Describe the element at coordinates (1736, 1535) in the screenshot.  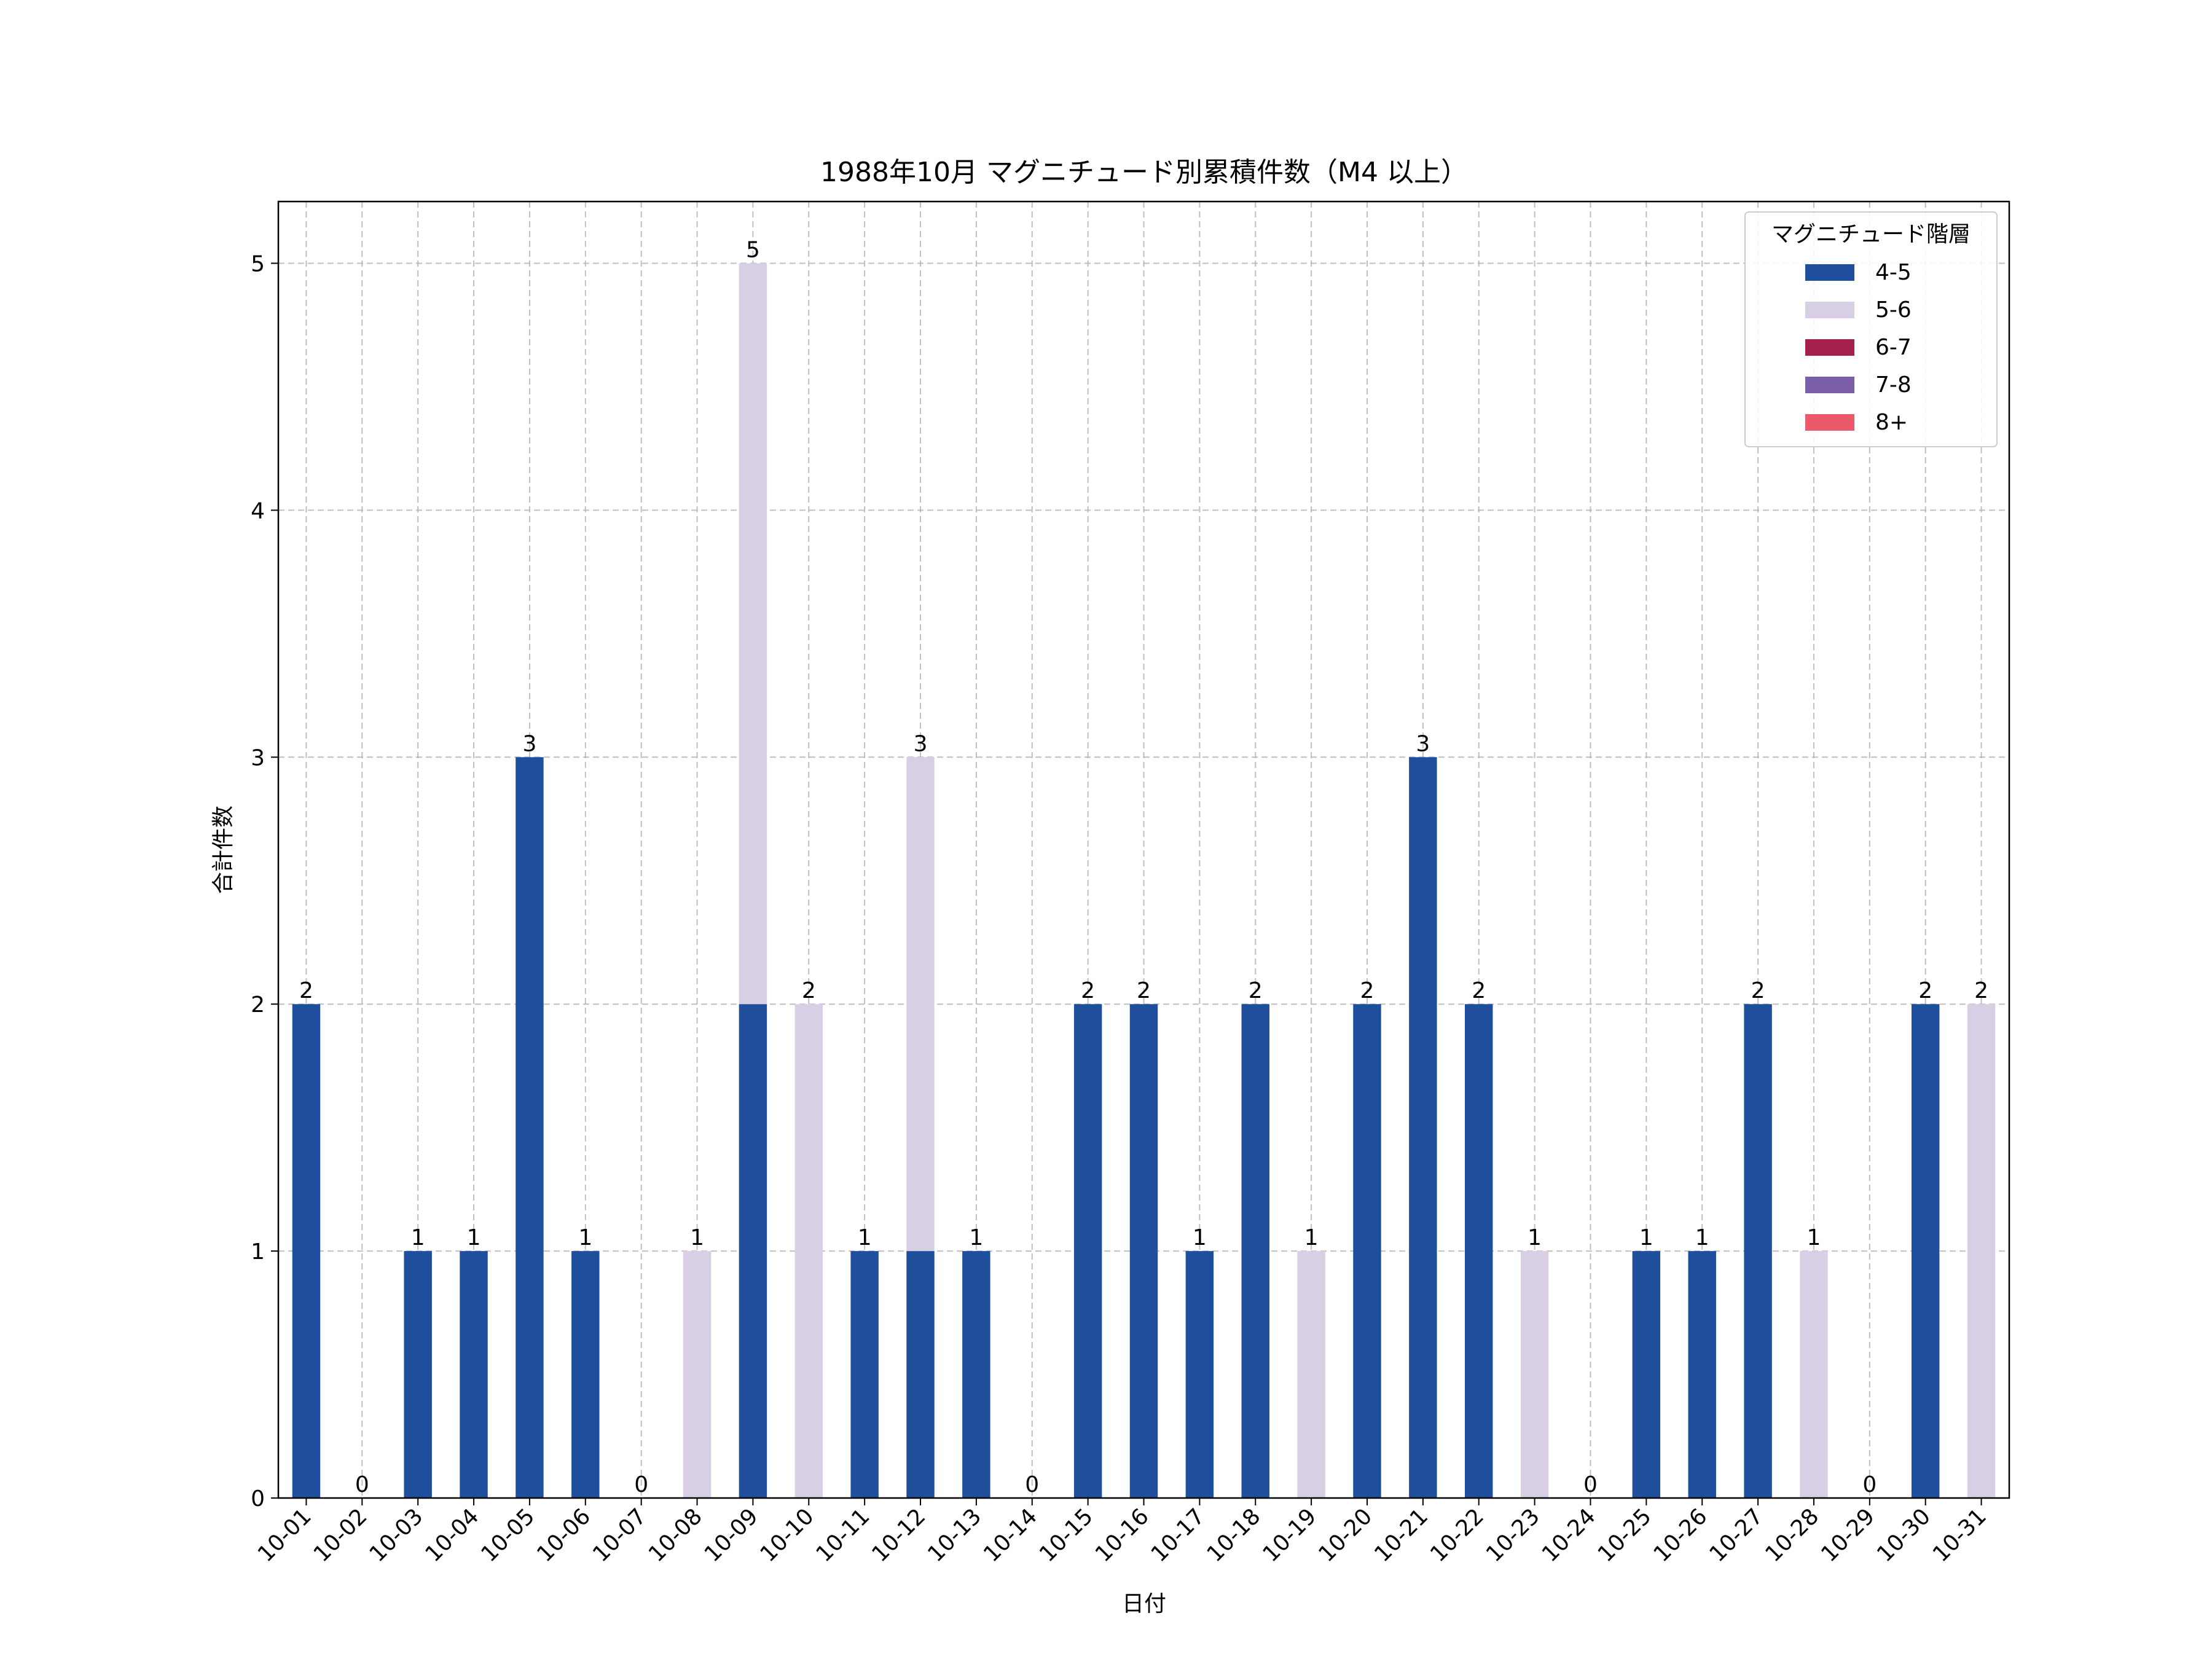
I see `x-tick-label: 10-27` at that location.